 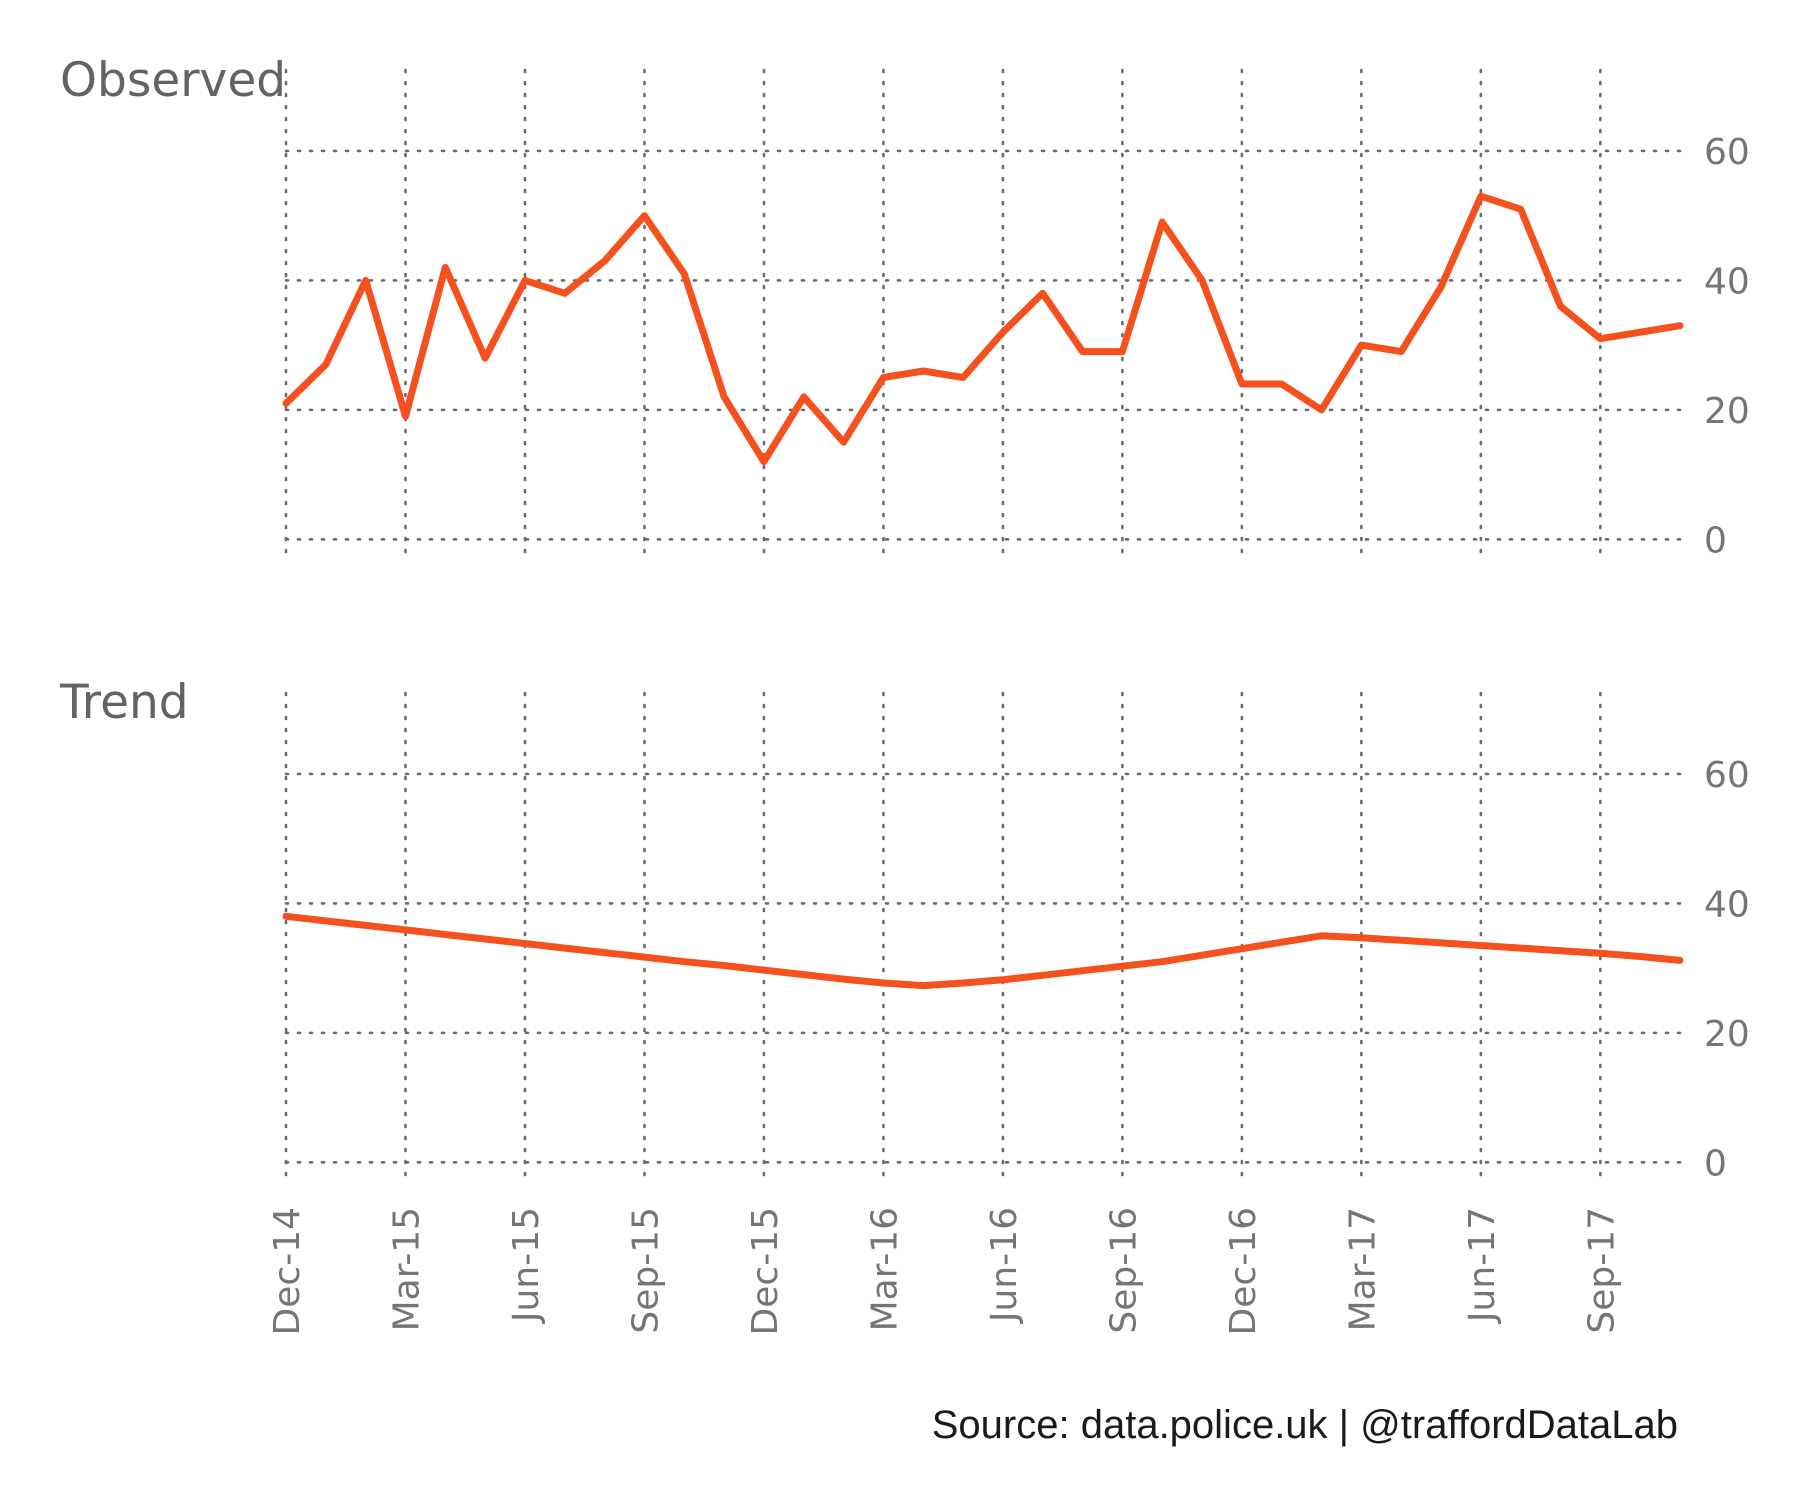 What do you see at coordinates (124, 702) in the screenshot?
I see `panel-title: Trend` at bounding box center [124, 702].